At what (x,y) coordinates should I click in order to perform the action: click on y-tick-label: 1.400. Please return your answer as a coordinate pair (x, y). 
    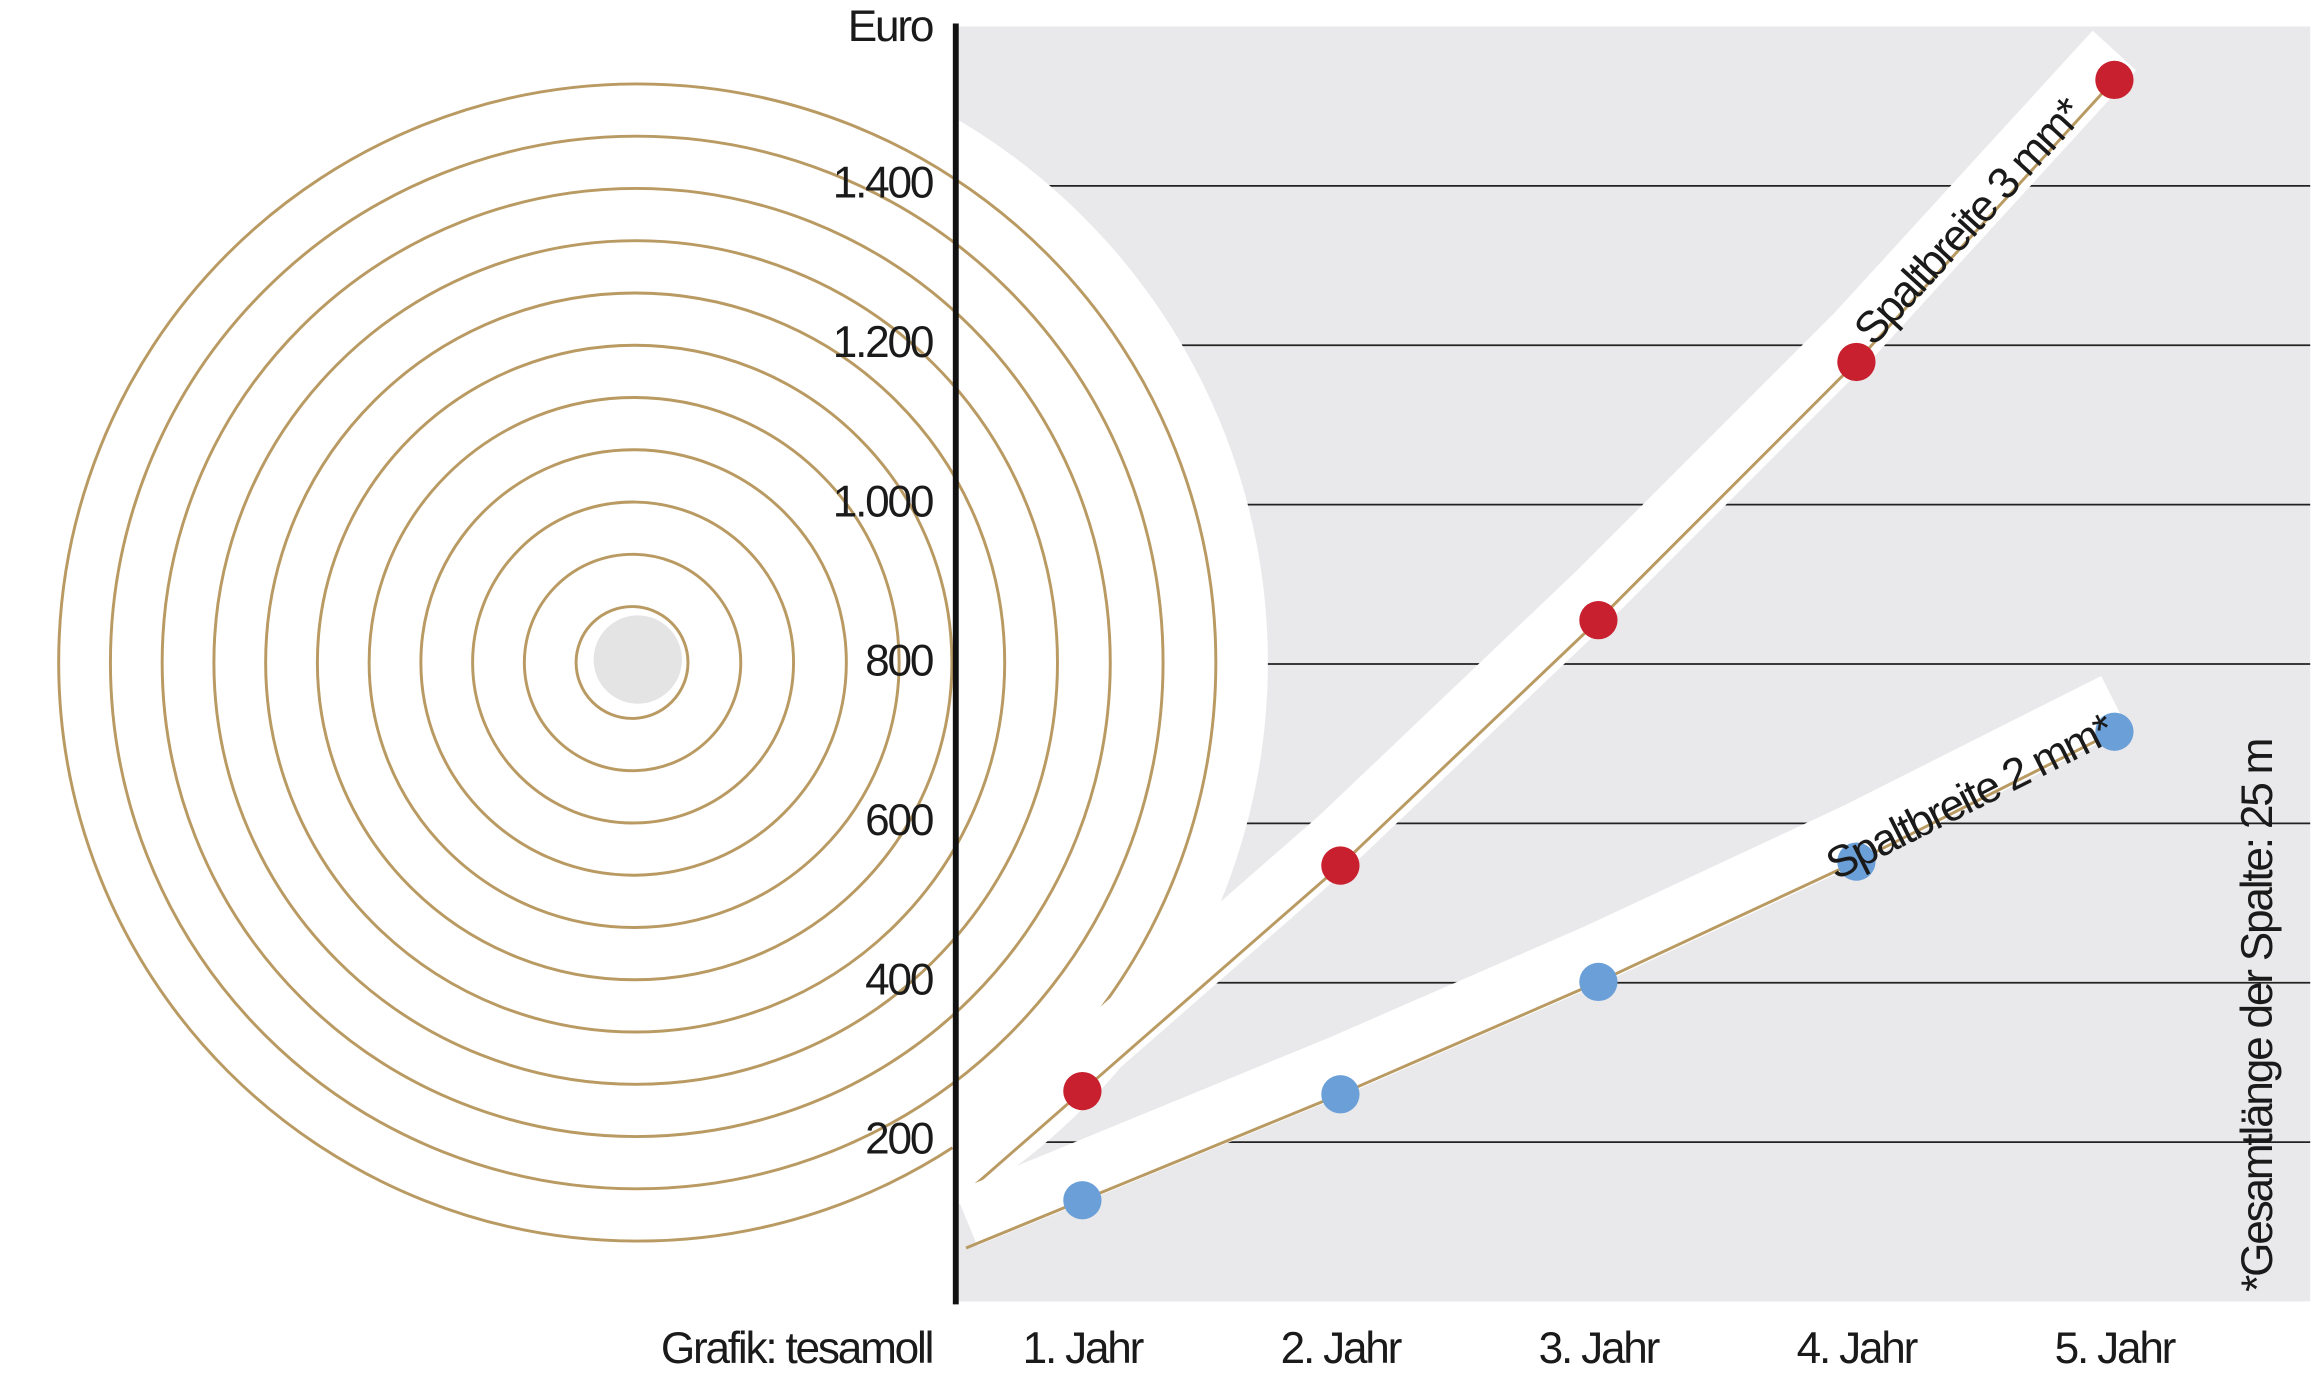
    Looking at the image, I should click on (883, 183).